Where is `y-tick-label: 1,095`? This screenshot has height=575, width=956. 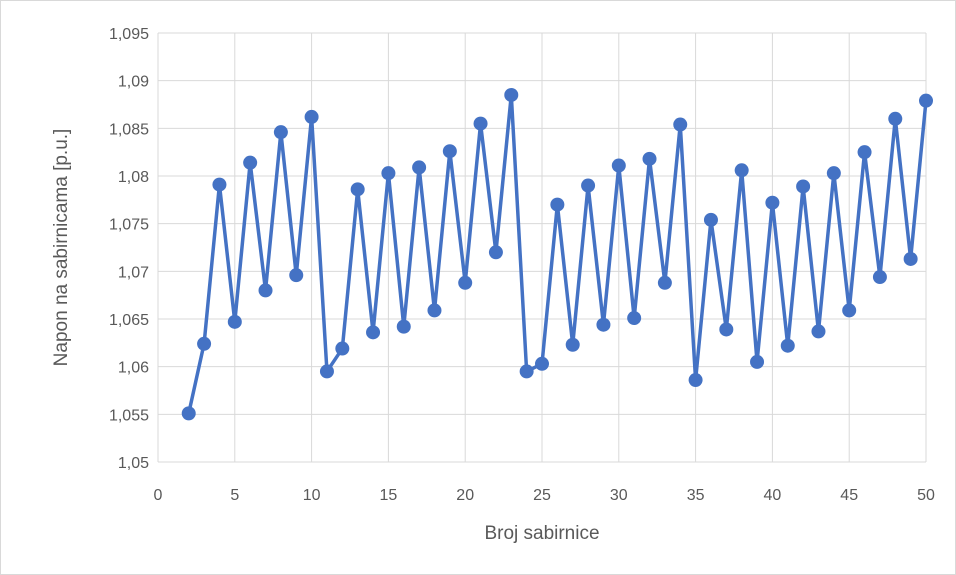 y-tick-label: 1,095 is located at coordinates (129, 34).